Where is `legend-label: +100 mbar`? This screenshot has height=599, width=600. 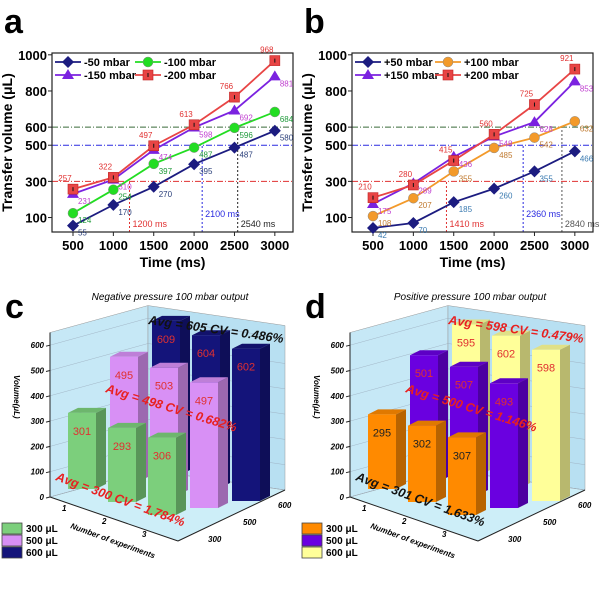
legend-label: +100 mbar is located at coordinates (491, 63).